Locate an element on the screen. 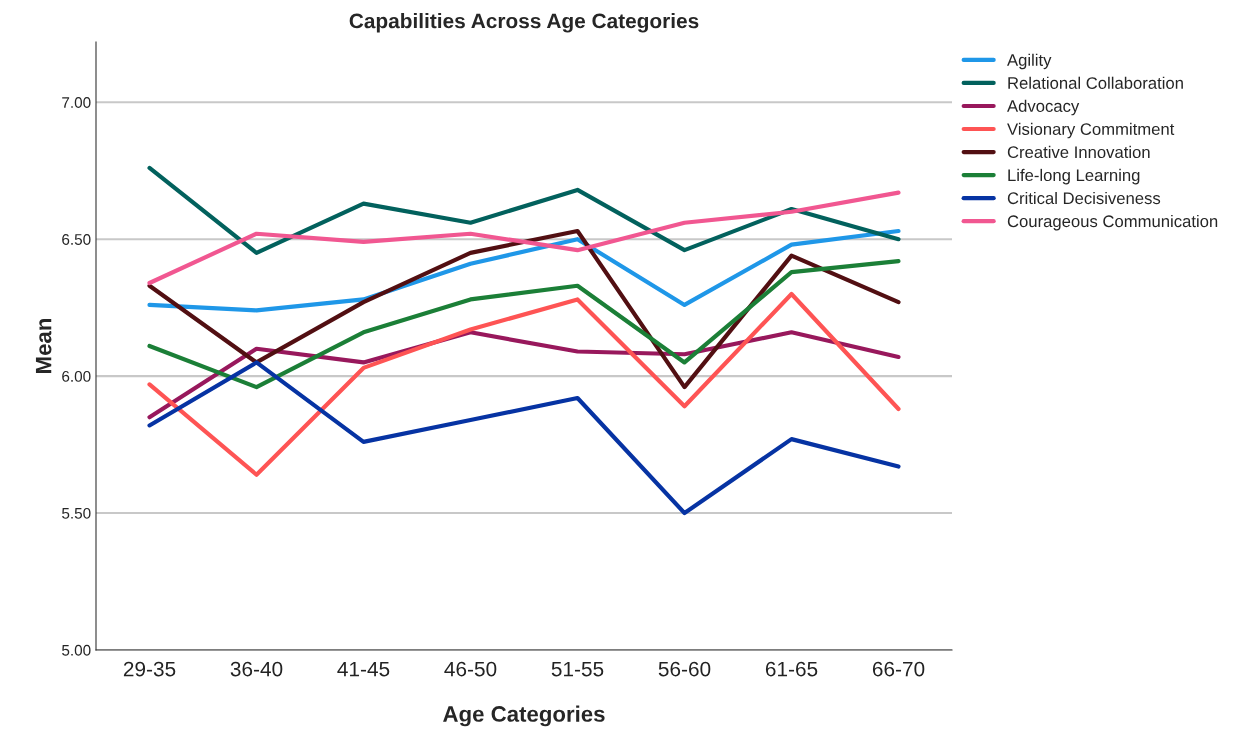 The height and width of the screenshot is (738, 1255). y-tick-label: 6.00 is located at coordinates (76, 376).